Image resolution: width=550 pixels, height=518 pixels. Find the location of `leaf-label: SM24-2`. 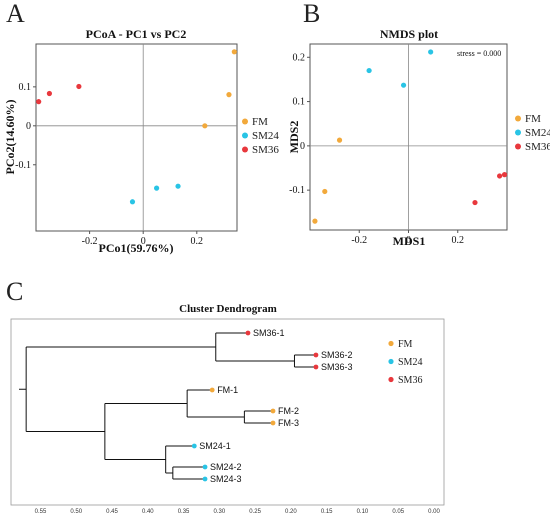

leaf-label: SM24-2 is located at coordinates (226, 467).